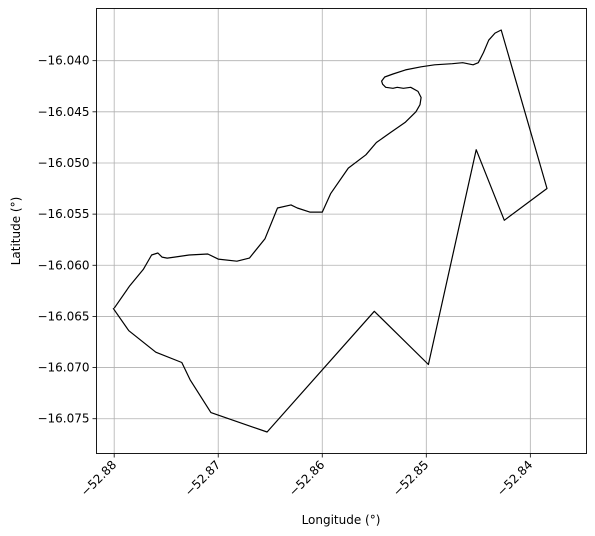 The height and width of the screenshot is (536, 595). I want to click on y-tick-label: −16.045, so click(63, 112).